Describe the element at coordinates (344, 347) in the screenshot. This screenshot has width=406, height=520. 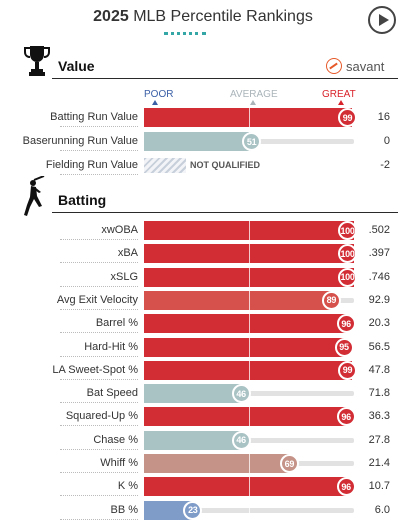
I see `percentile-badge: 95` at that location.